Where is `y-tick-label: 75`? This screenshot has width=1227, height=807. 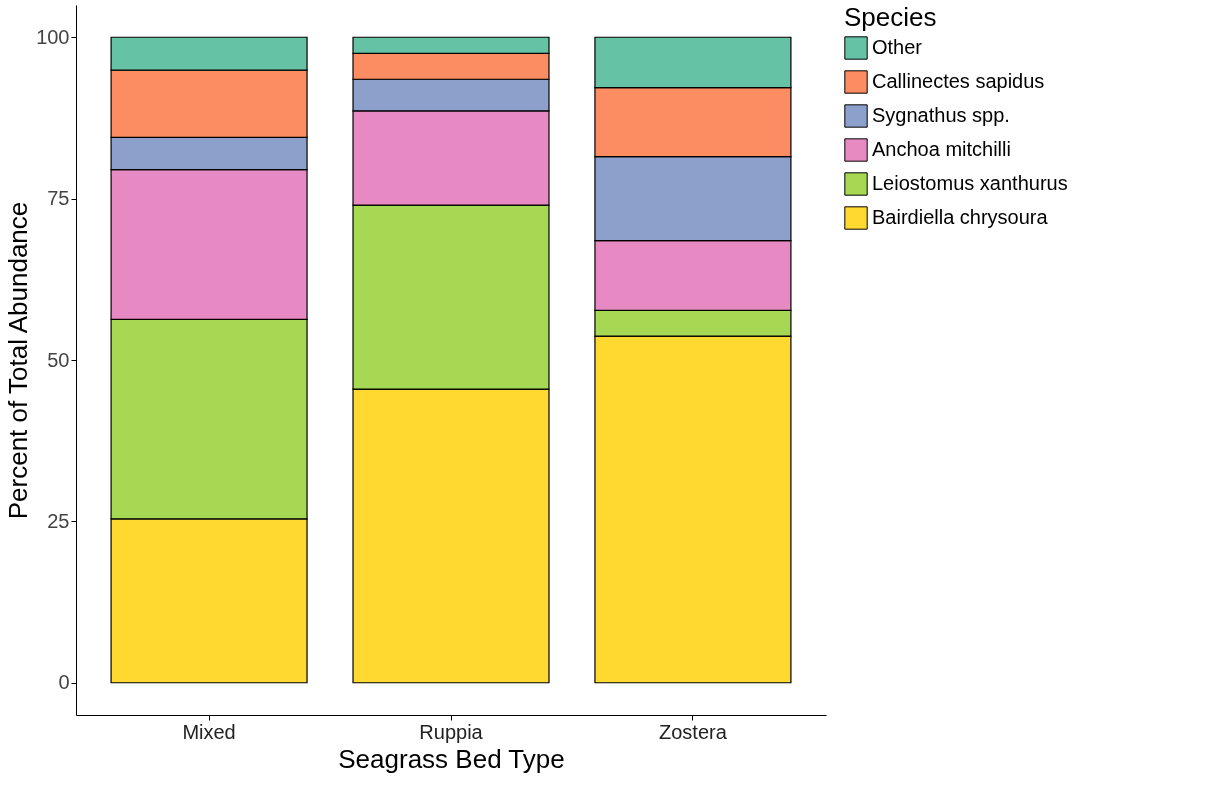 y-tick-label: 75 is located at coordinates (58, 198).